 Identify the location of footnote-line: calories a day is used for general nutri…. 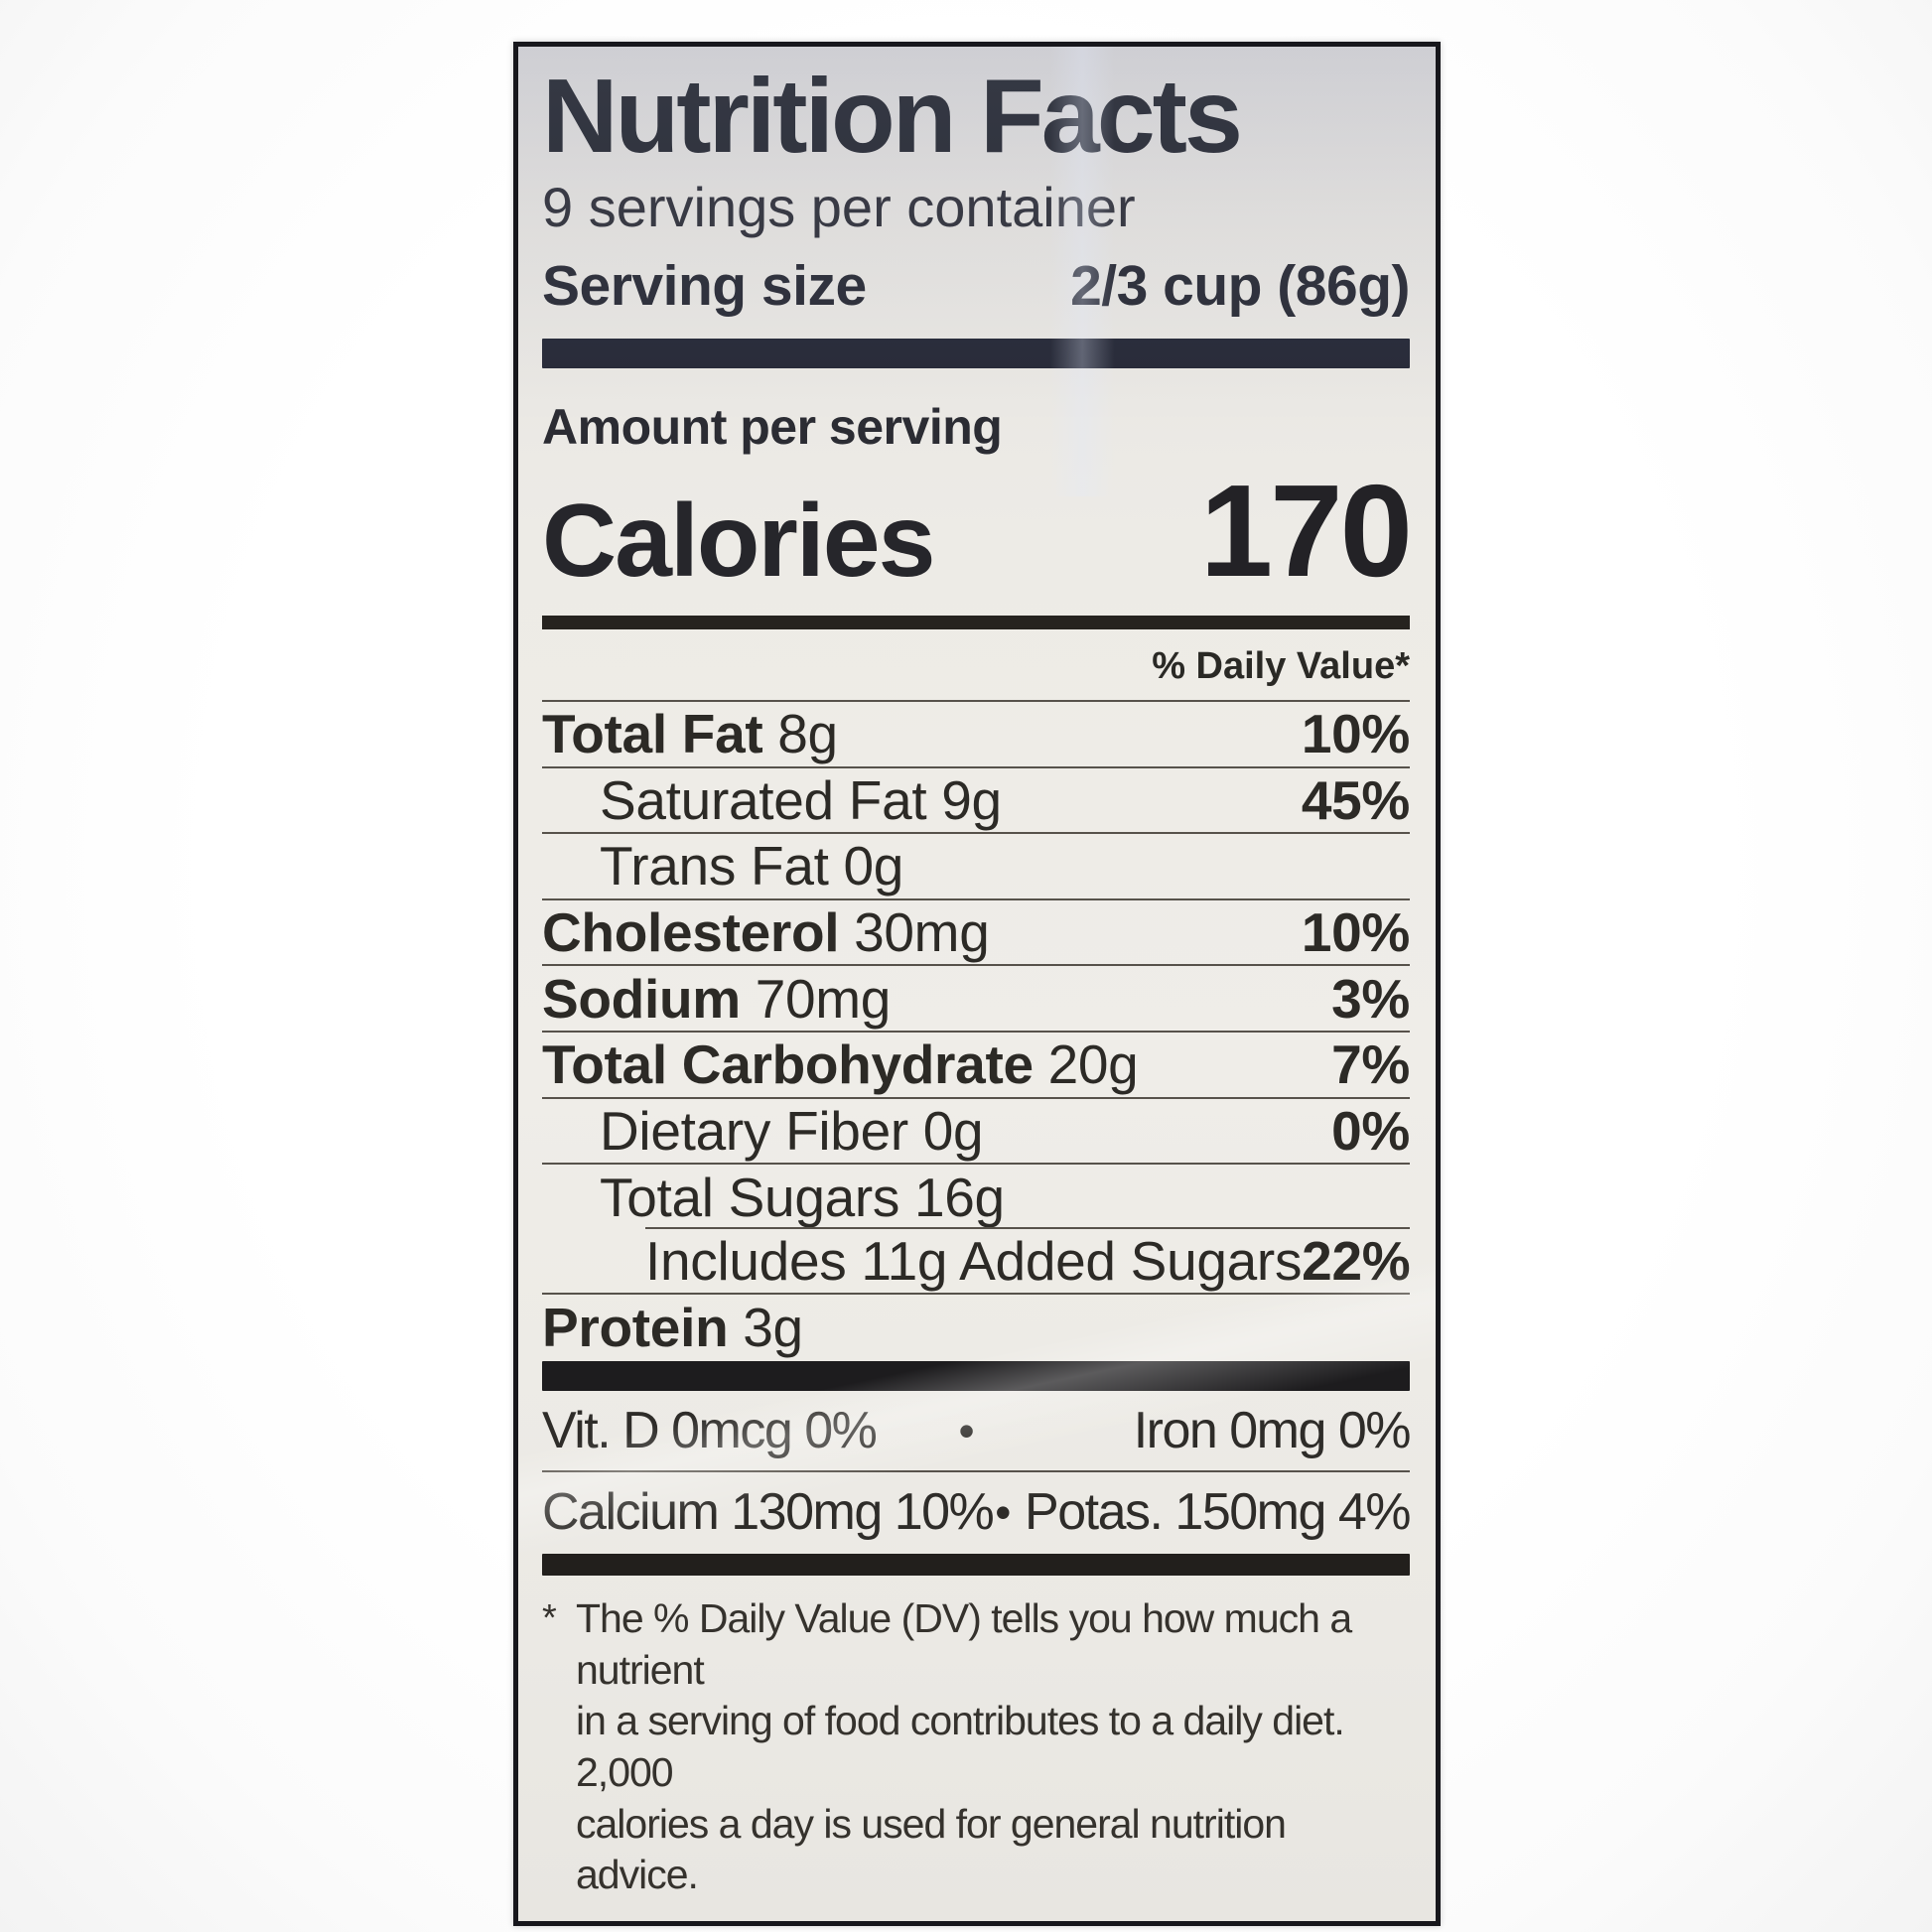
(931, 1849).